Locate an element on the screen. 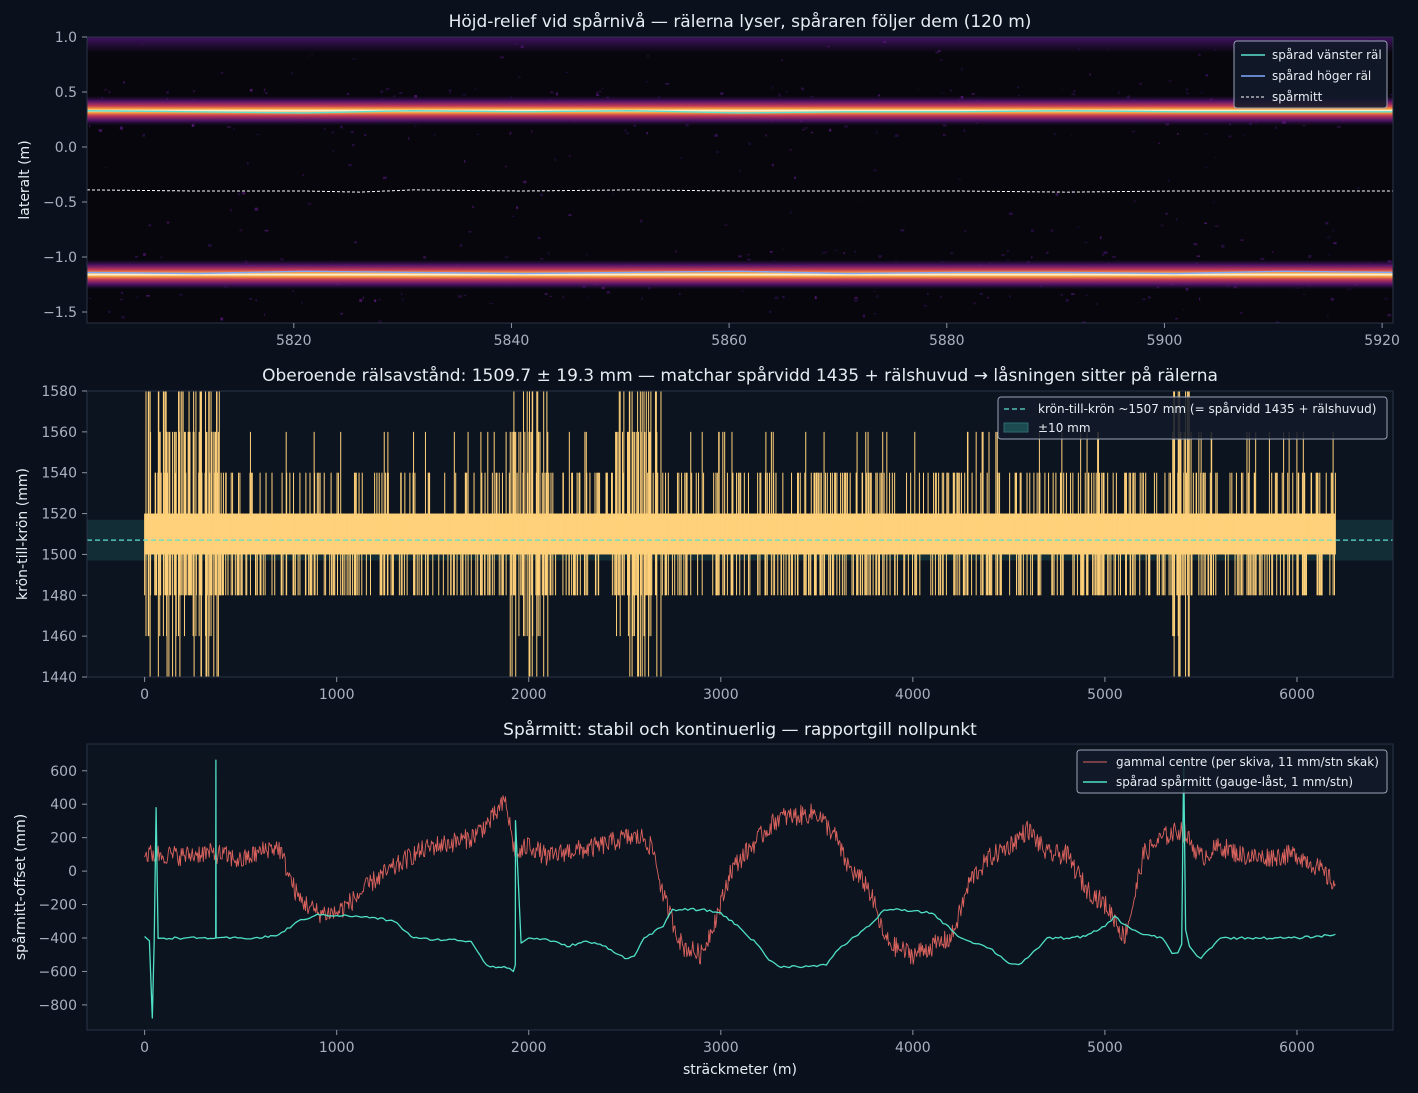 This screenshot has height=1093, width=1418. y-tick-label: 1500 is located at coordinates (59, 555).